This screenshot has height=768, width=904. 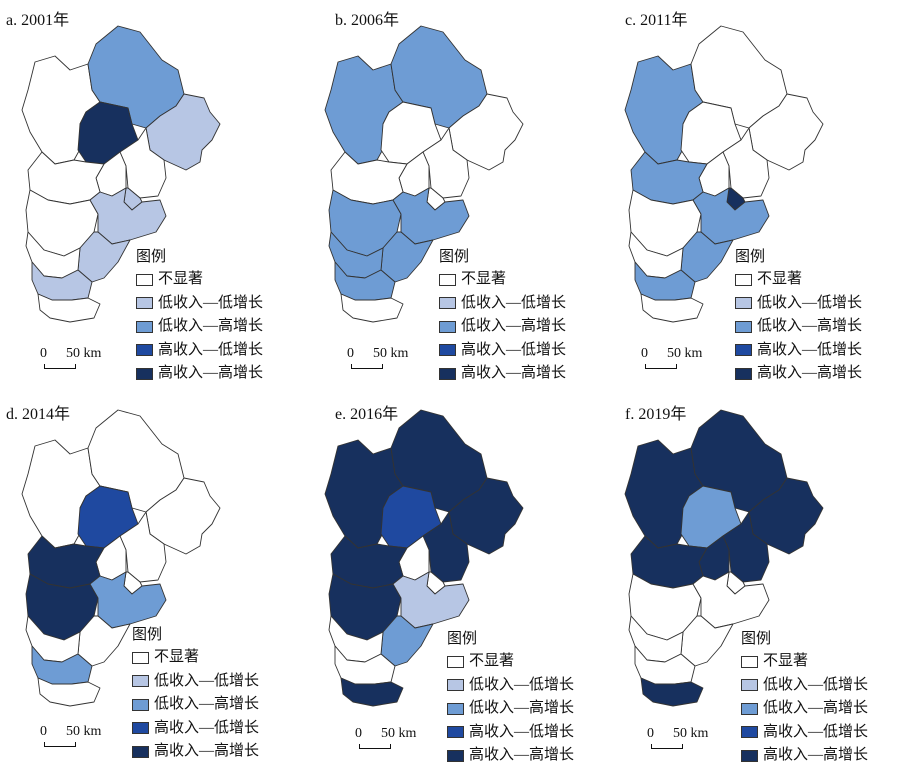 What do you see at coordinates (367, 414) in the screenshot?
I see `panel-title: e. 2016年` at bounding box center [367, 414].